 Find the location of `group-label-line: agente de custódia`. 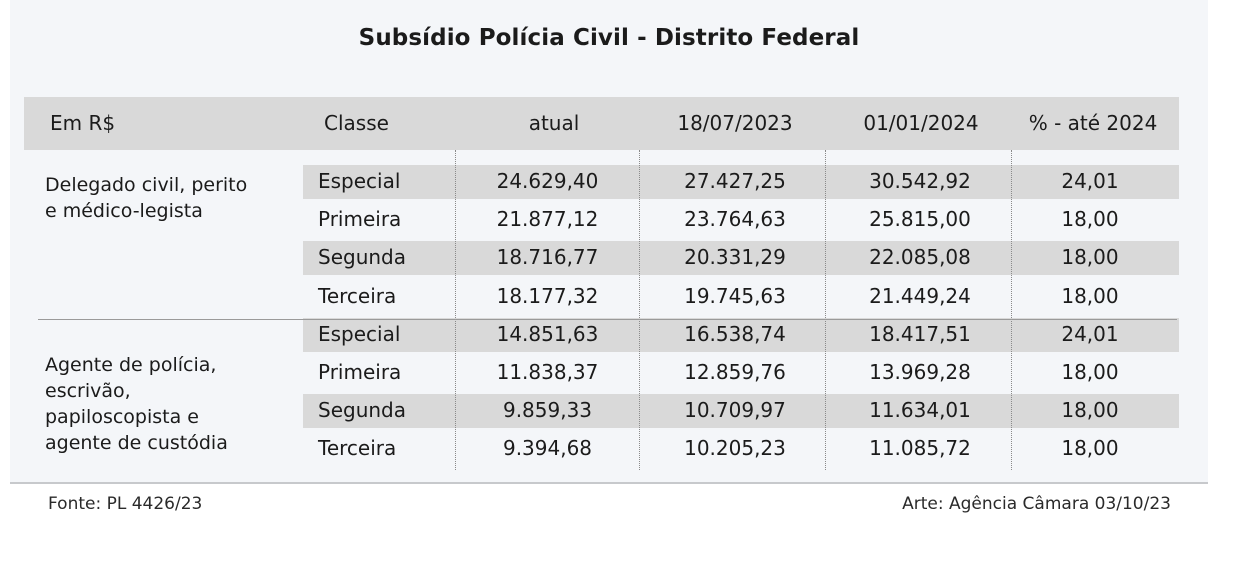

group-label-line: agente de custódia is located at coordinates (136, 443).